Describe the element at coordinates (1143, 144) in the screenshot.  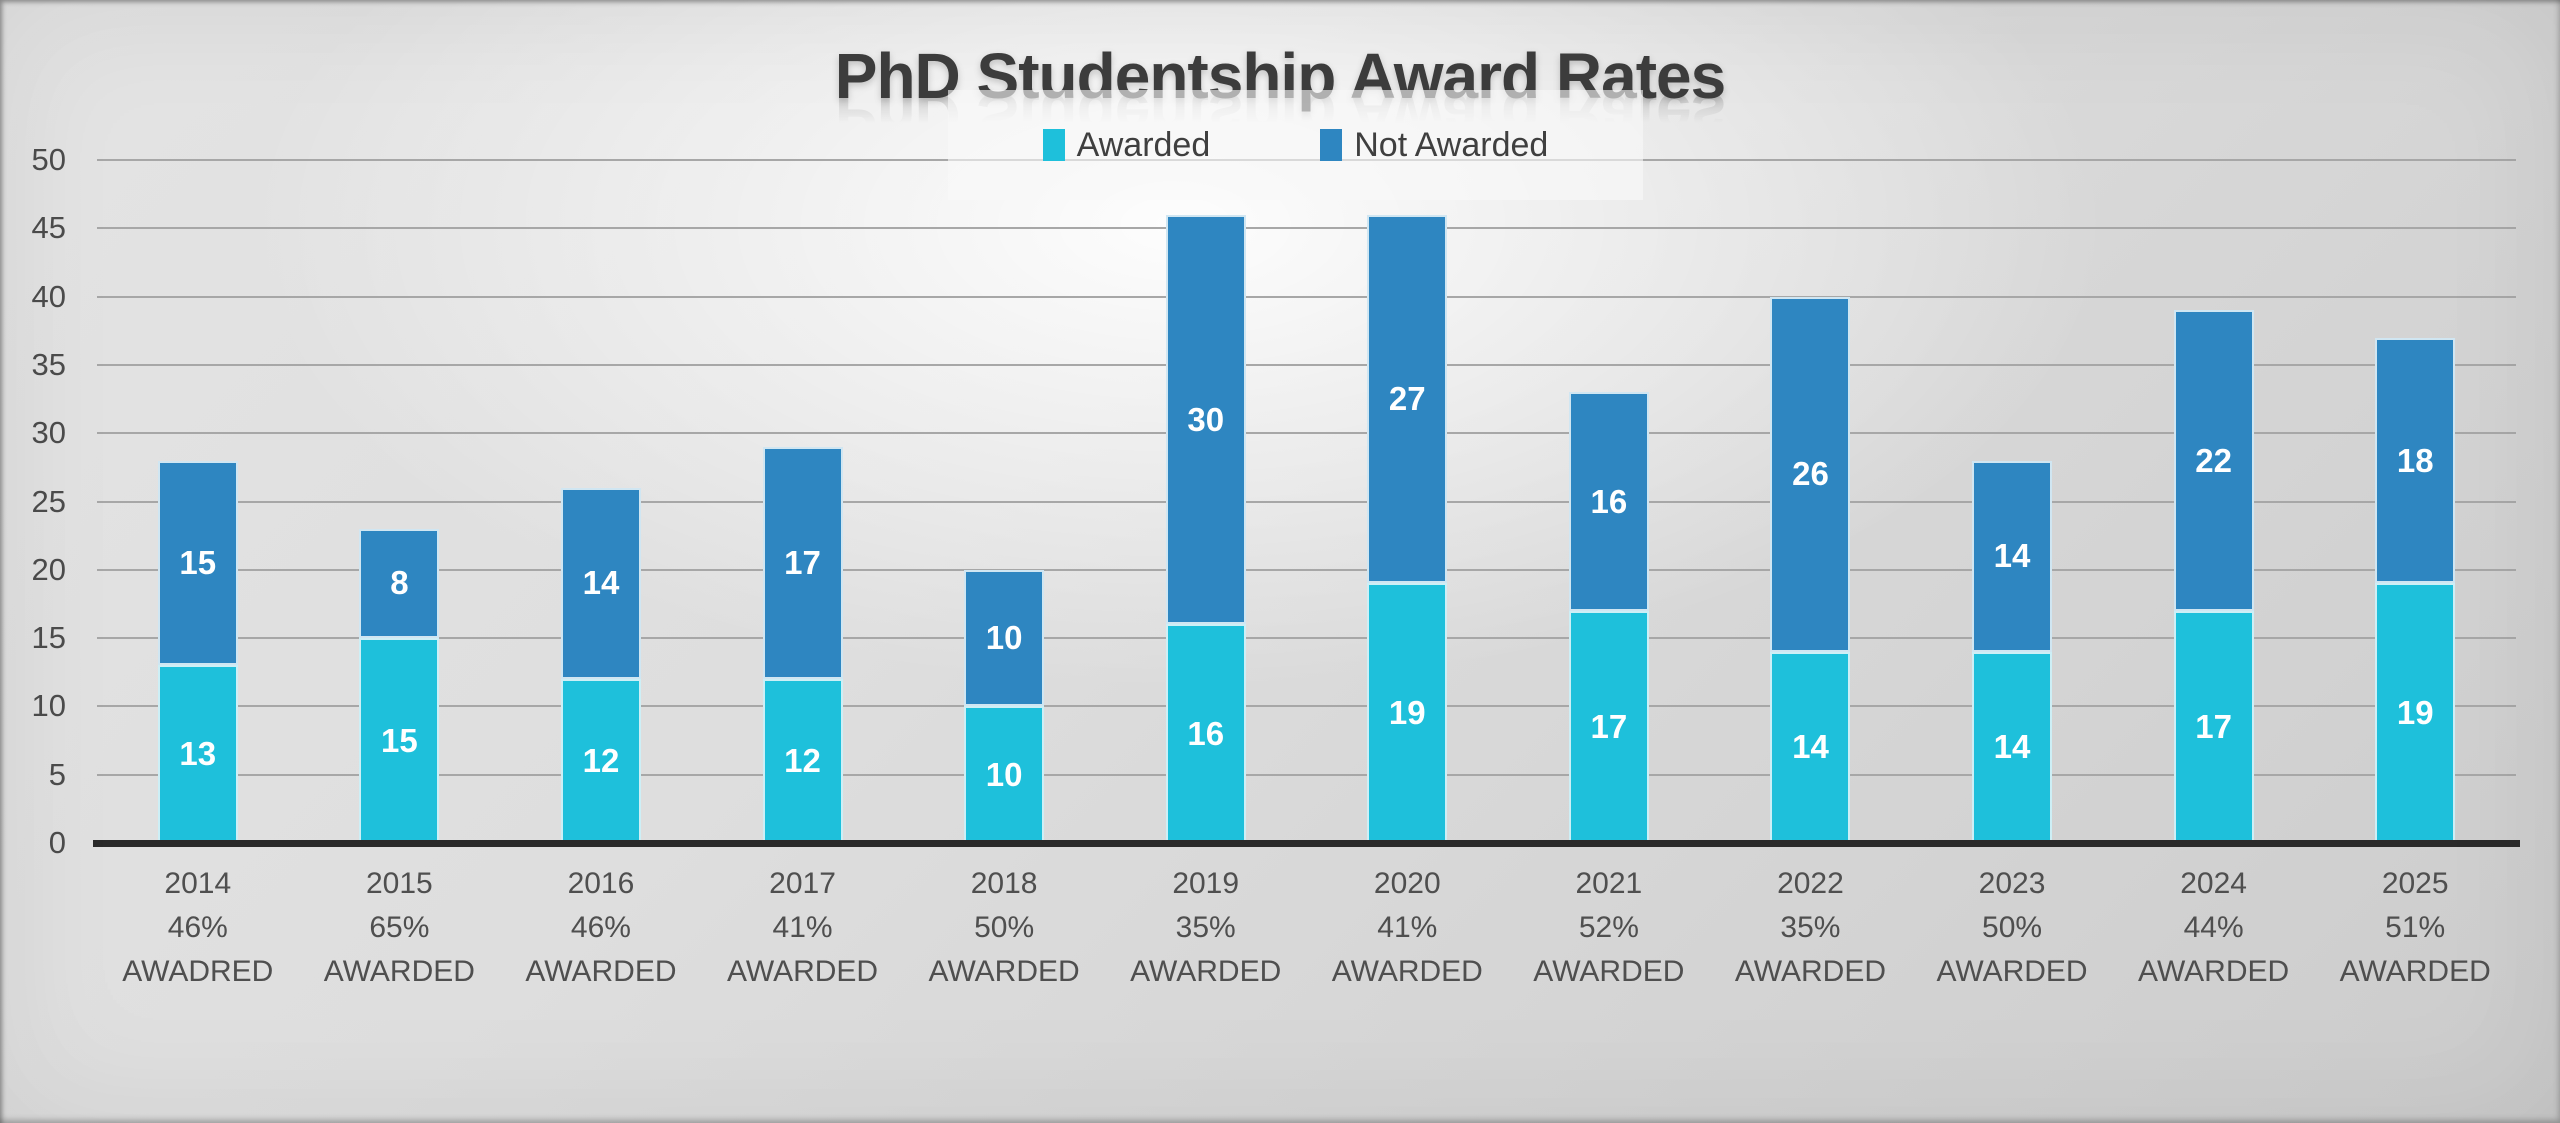
I see `legend-label-awarded: Awarded` at that location.